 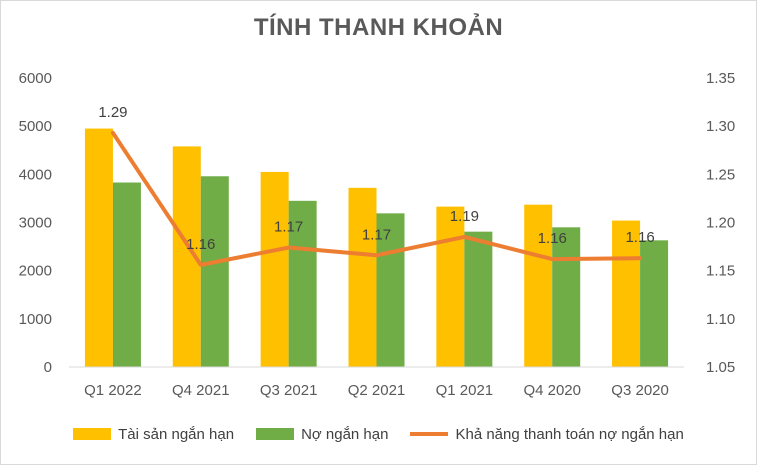 I want to click on y-right-tick-label: 1.35, so click(x=720, y=78).